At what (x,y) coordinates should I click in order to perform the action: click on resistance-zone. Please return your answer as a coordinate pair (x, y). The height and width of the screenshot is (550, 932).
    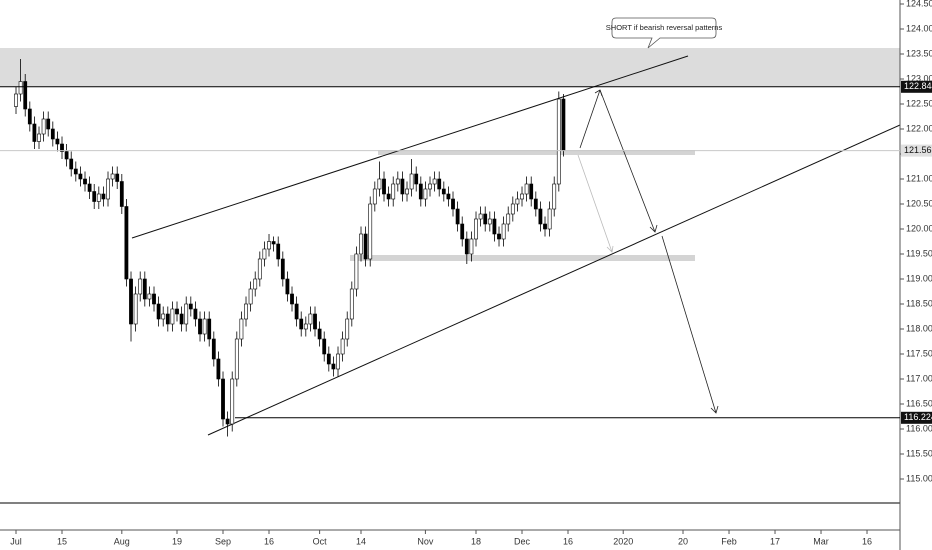
    Looking at the image, I should click on (450, 67).